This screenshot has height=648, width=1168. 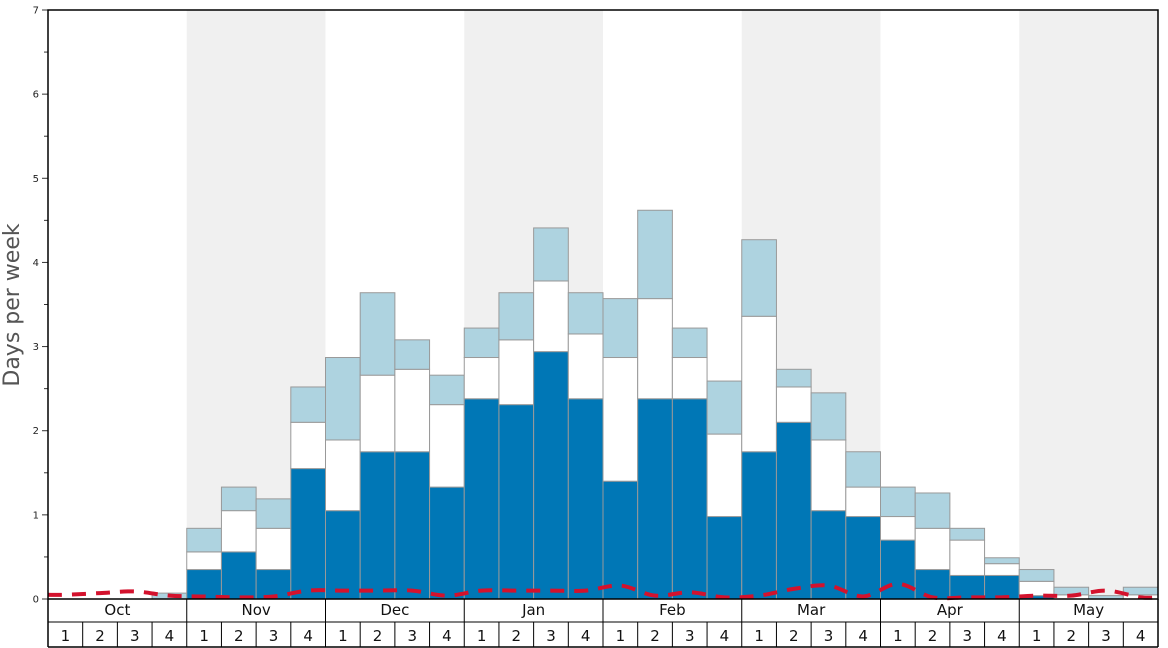 What do you see at coordinates (1088, 610) in the screenshot?
I see `month-label-may: May` at bounding box center [1088, 610].